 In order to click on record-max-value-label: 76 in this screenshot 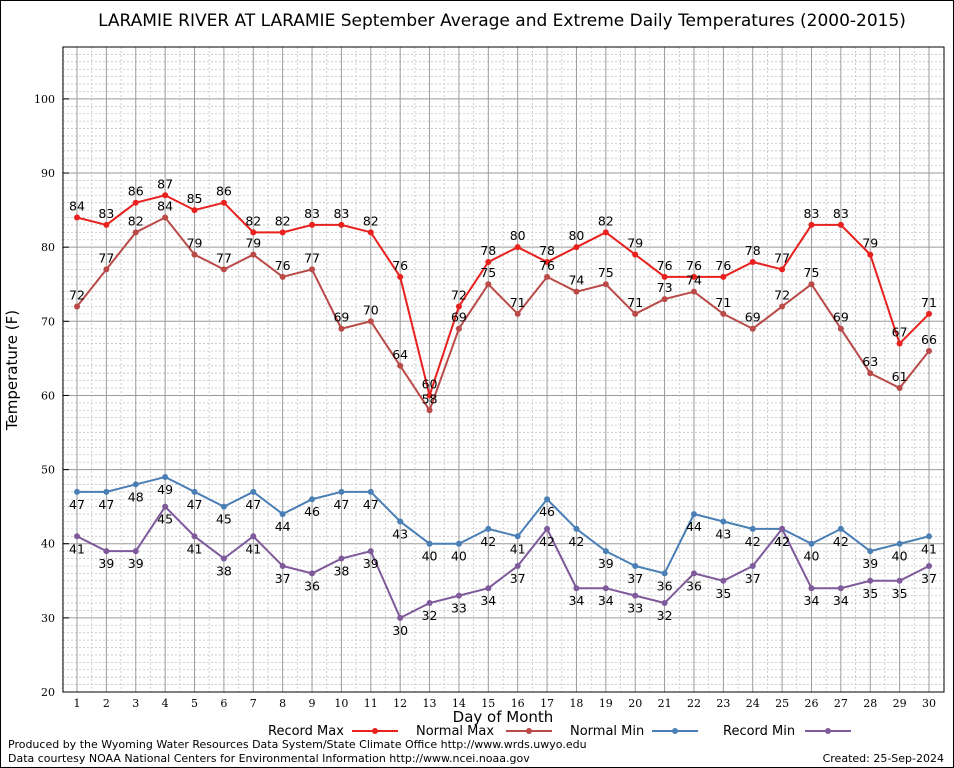, I will do `click(723, 265)`.